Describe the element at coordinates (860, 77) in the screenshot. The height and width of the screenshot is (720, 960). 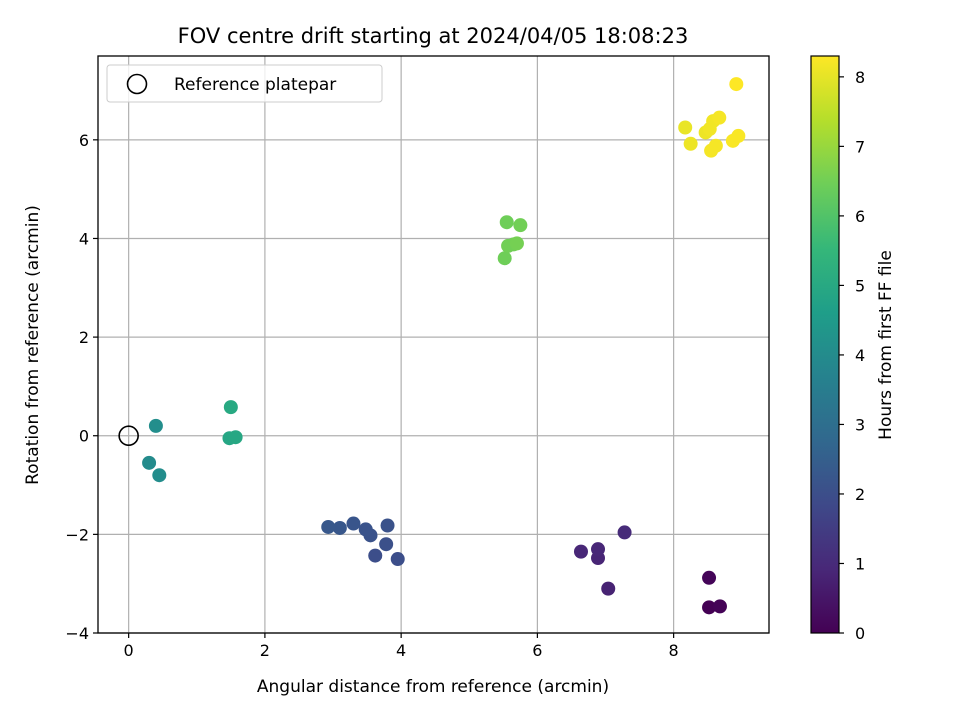
I see `colorbar-tick-label: 8` at that location.